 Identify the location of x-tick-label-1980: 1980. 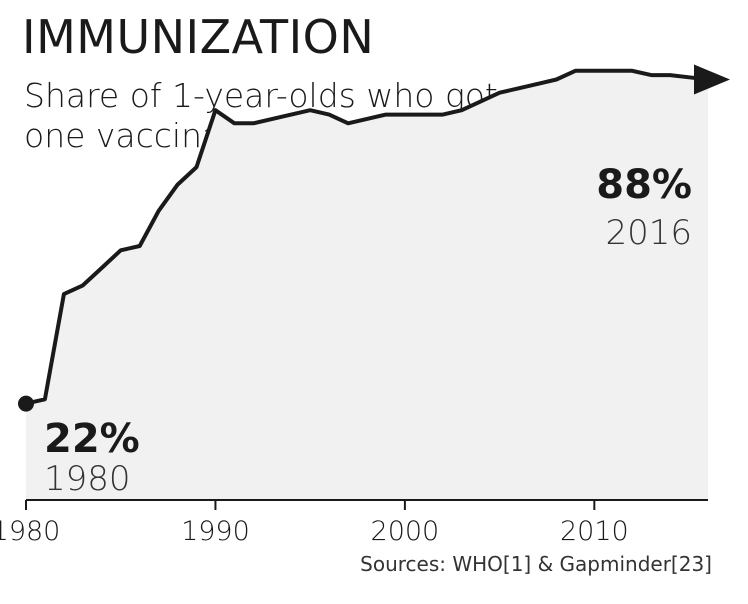
(30, 531).